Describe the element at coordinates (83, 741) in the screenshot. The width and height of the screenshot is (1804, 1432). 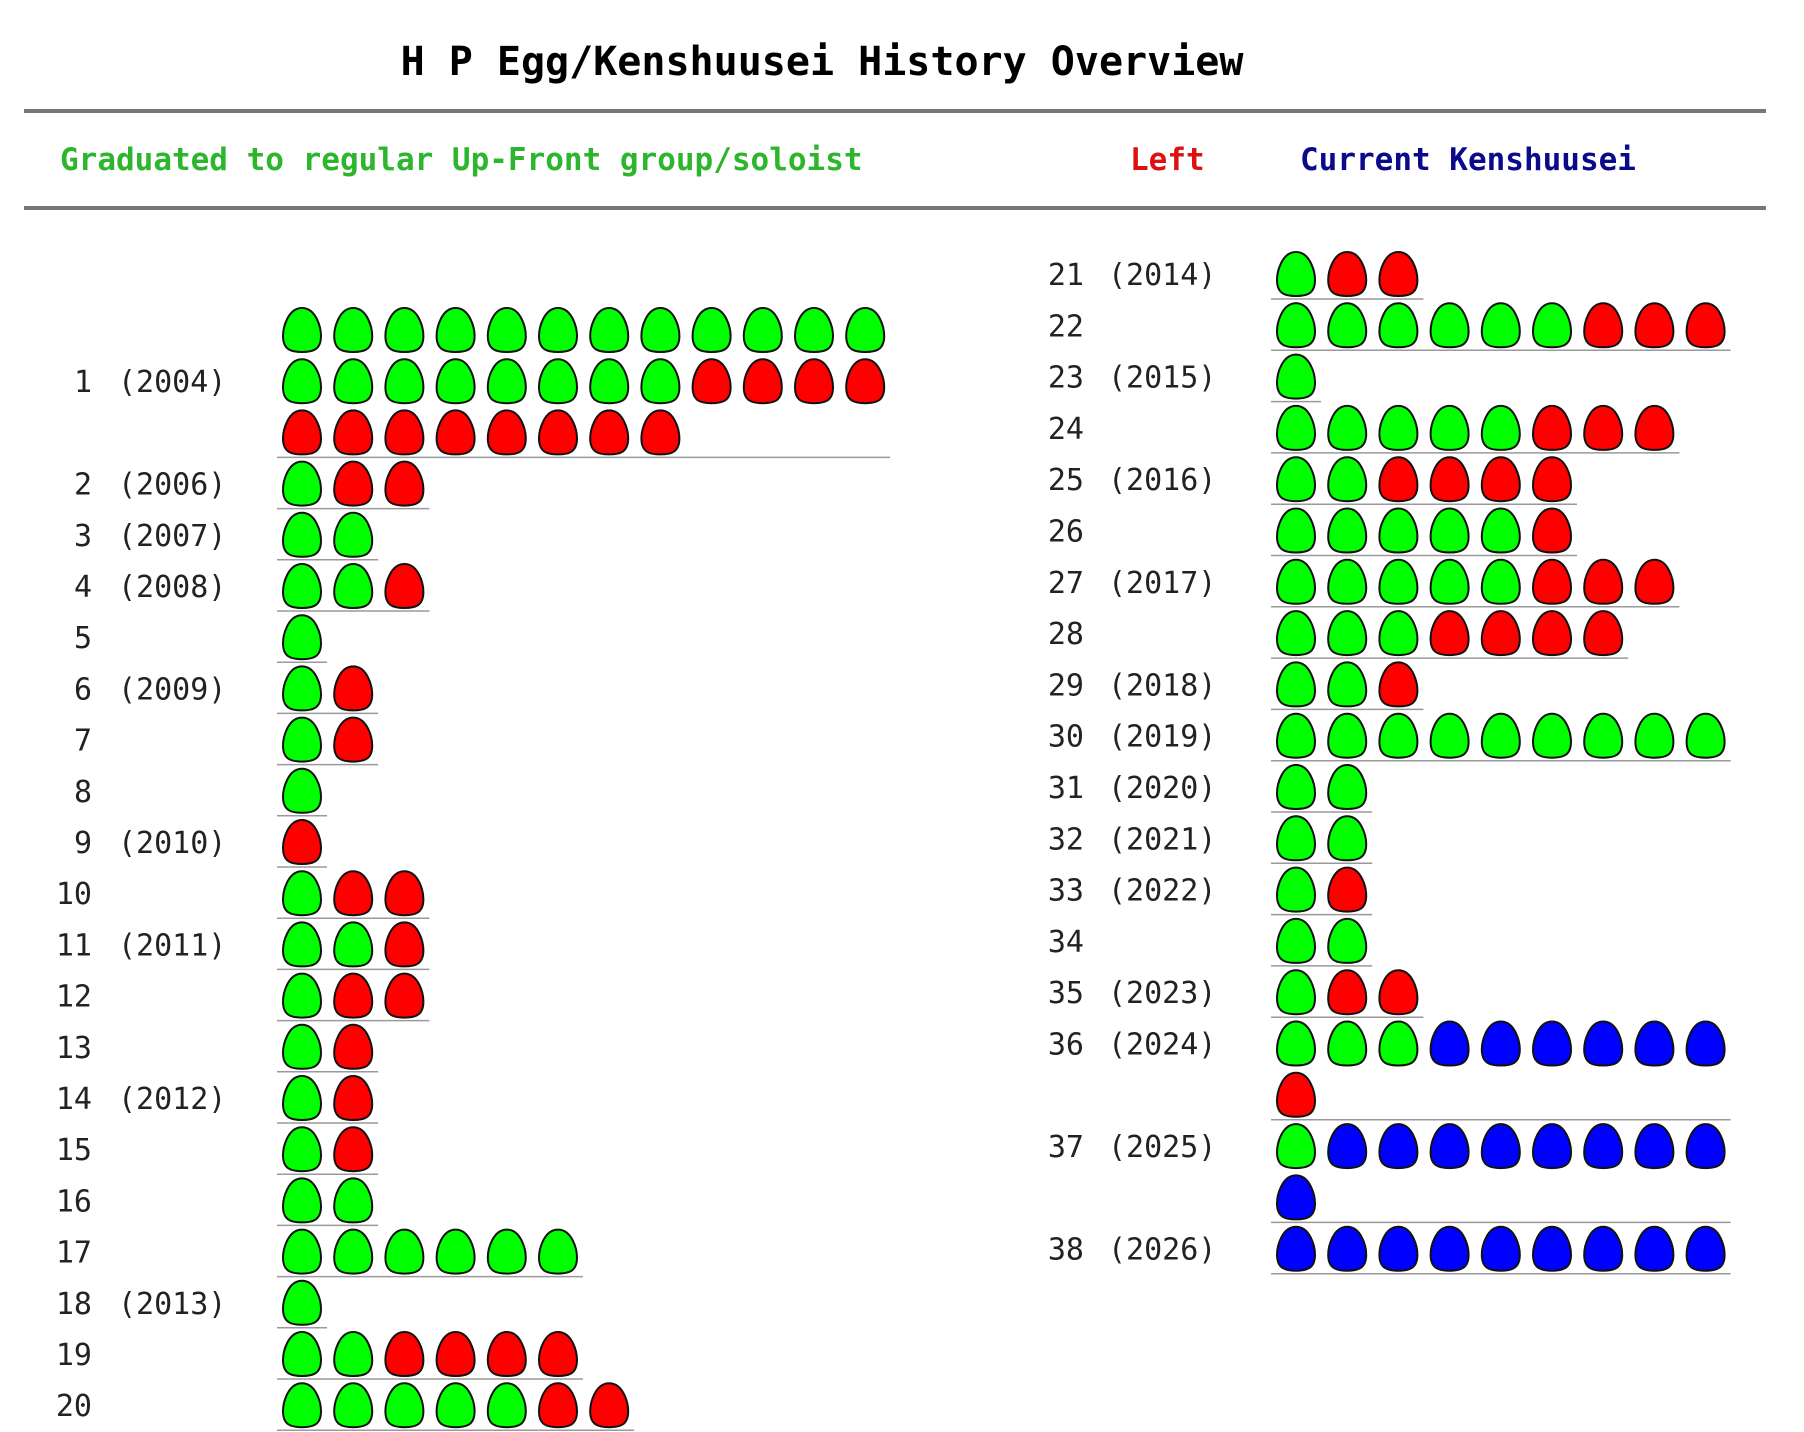
I see `generation-number: 7` at that location.